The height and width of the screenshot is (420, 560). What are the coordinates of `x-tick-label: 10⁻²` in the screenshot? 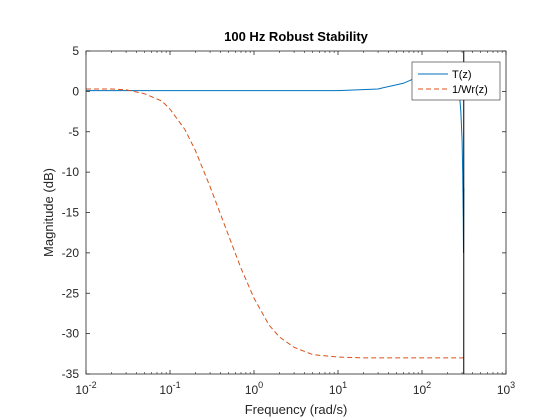 It's located at (85, 388).